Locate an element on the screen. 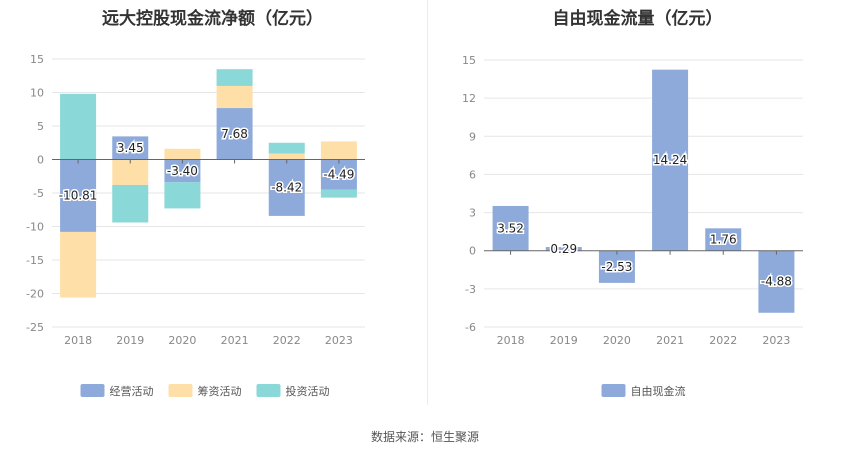 Image resolution: width=850 pixels, height=459 pixels. y-tick-label: 10 is located at coordinates (37, 93).